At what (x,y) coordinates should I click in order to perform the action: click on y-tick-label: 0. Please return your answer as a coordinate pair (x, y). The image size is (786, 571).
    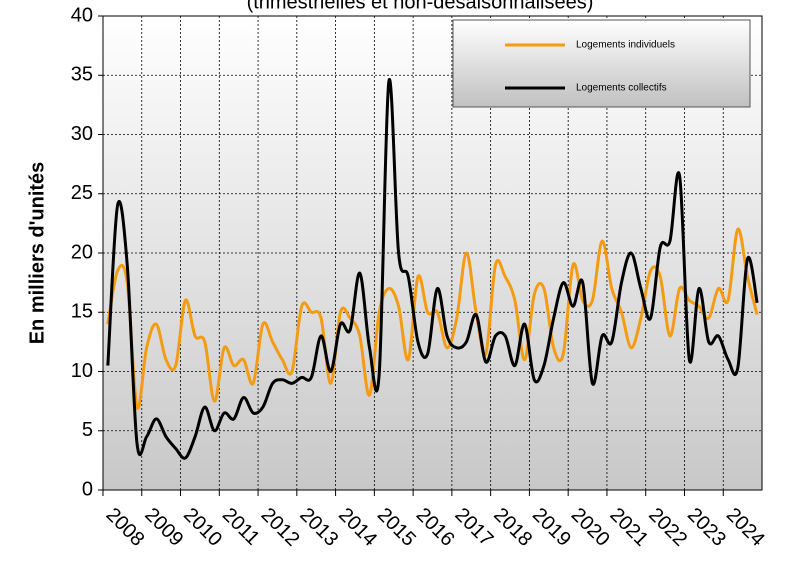
    Looking at the image, I should click on (87, 489).